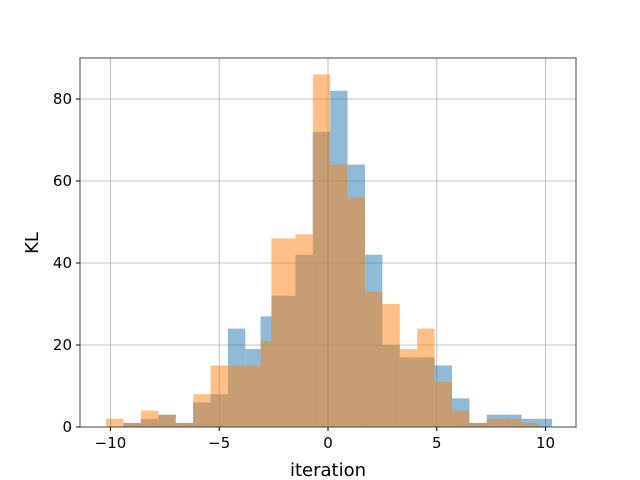  I want to click on x-tick-label: −5, so click(219, 443).